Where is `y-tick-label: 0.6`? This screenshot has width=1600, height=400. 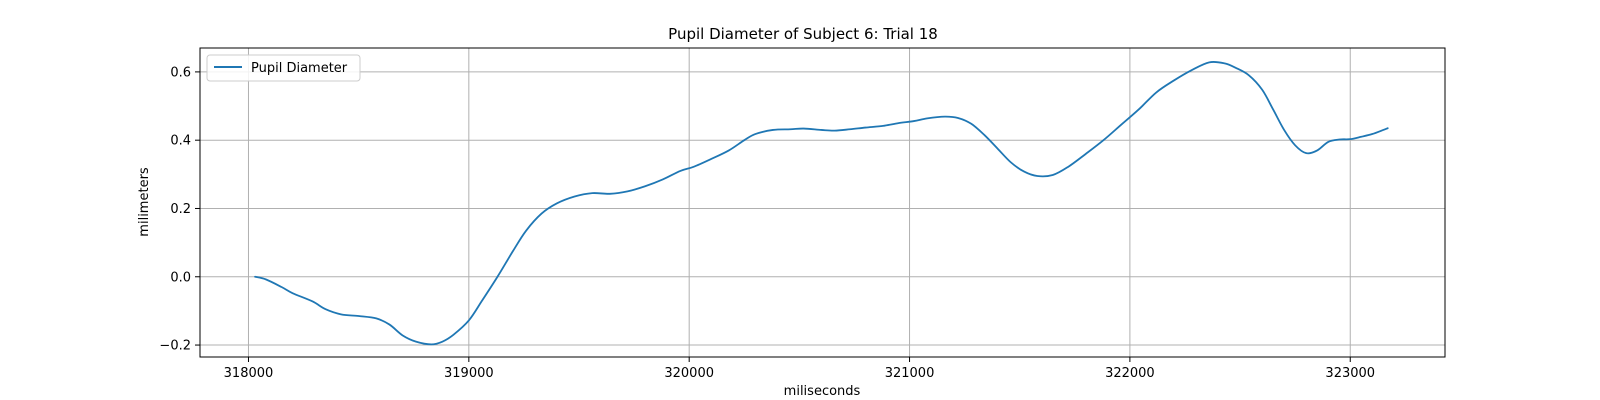
y-tick-label: 0.6 is located at coordinates (180, 72).